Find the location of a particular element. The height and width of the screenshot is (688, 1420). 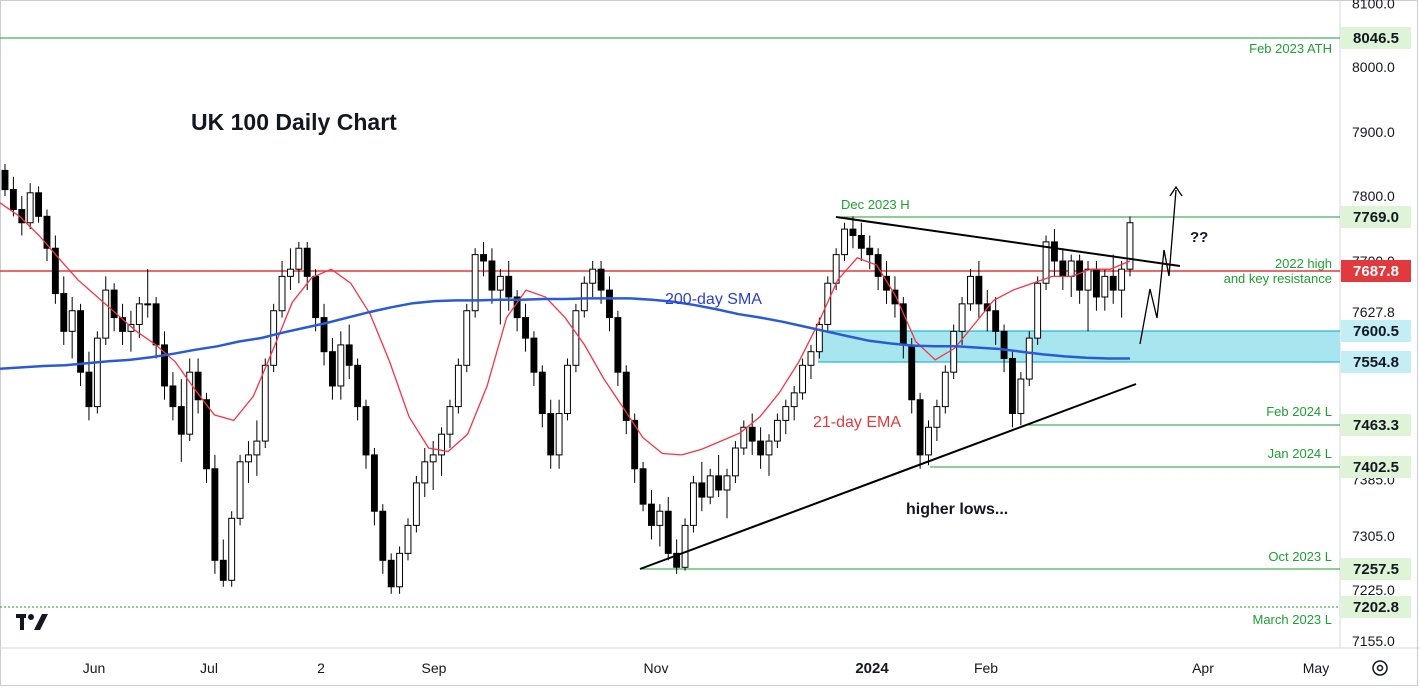

x-tick-0: Jun is located at coordinates (94, 668).